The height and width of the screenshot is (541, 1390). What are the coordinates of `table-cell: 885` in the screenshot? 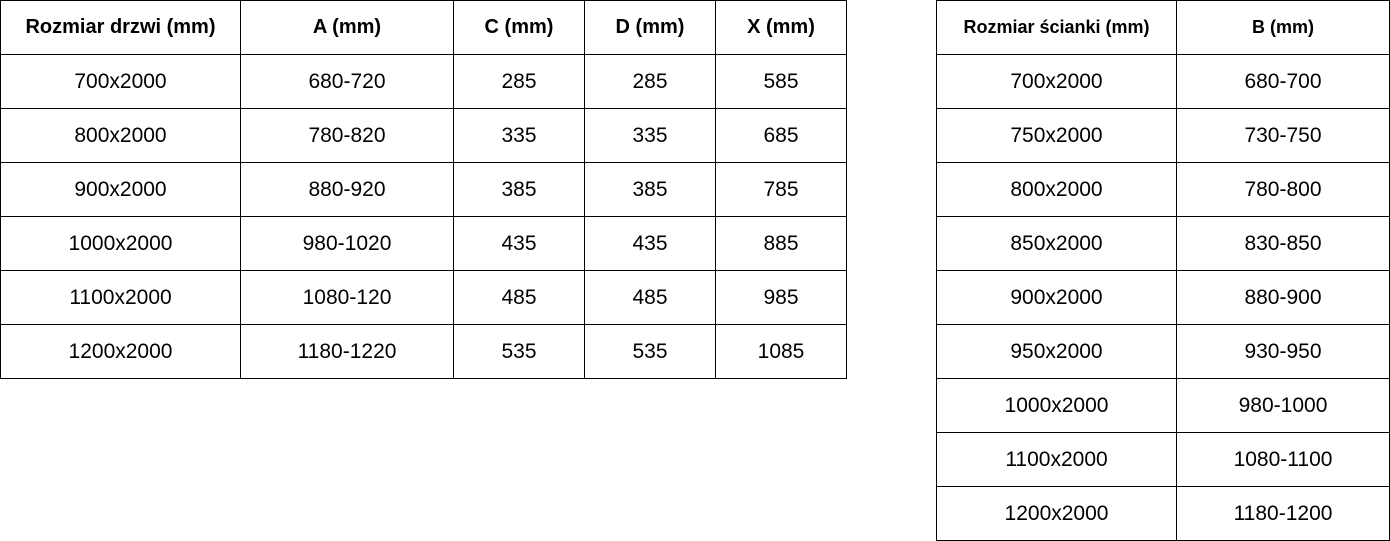 It's located at (781, 243).